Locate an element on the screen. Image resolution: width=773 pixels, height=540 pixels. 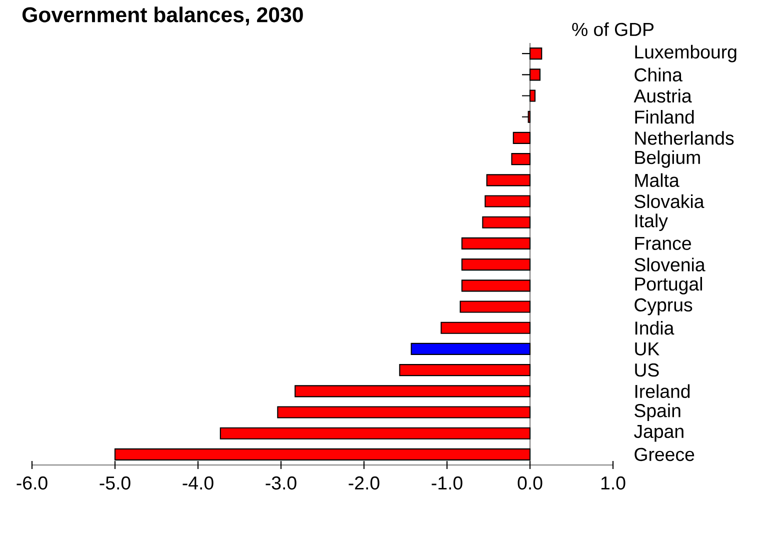
chart-title: Government balances, 2030 is located at coordinates (162, 16).